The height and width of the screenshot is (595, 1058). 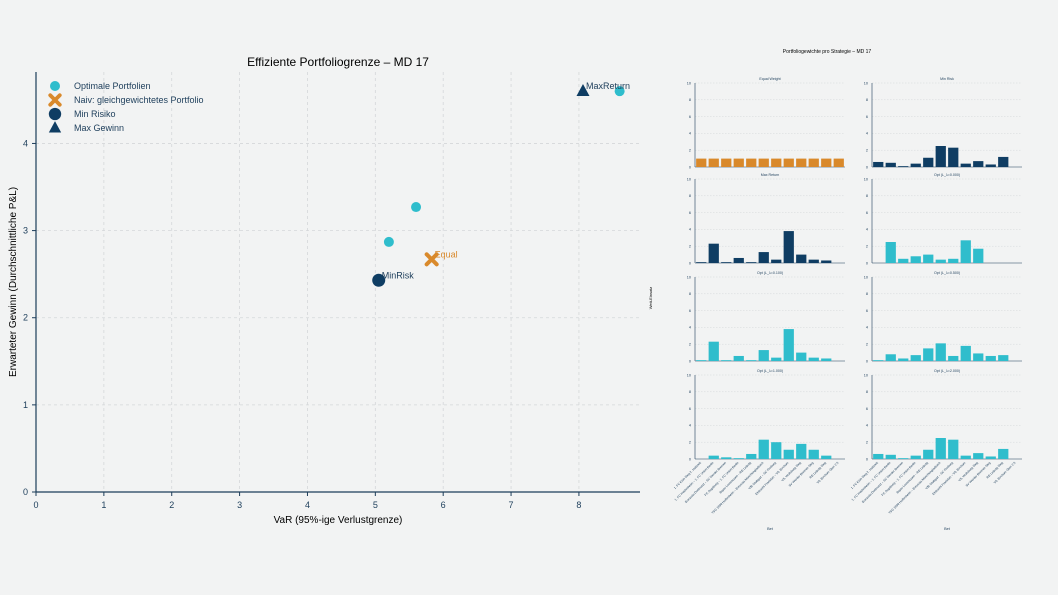 I want to click on y-tick-label: 3, so click(x=25, y=231).